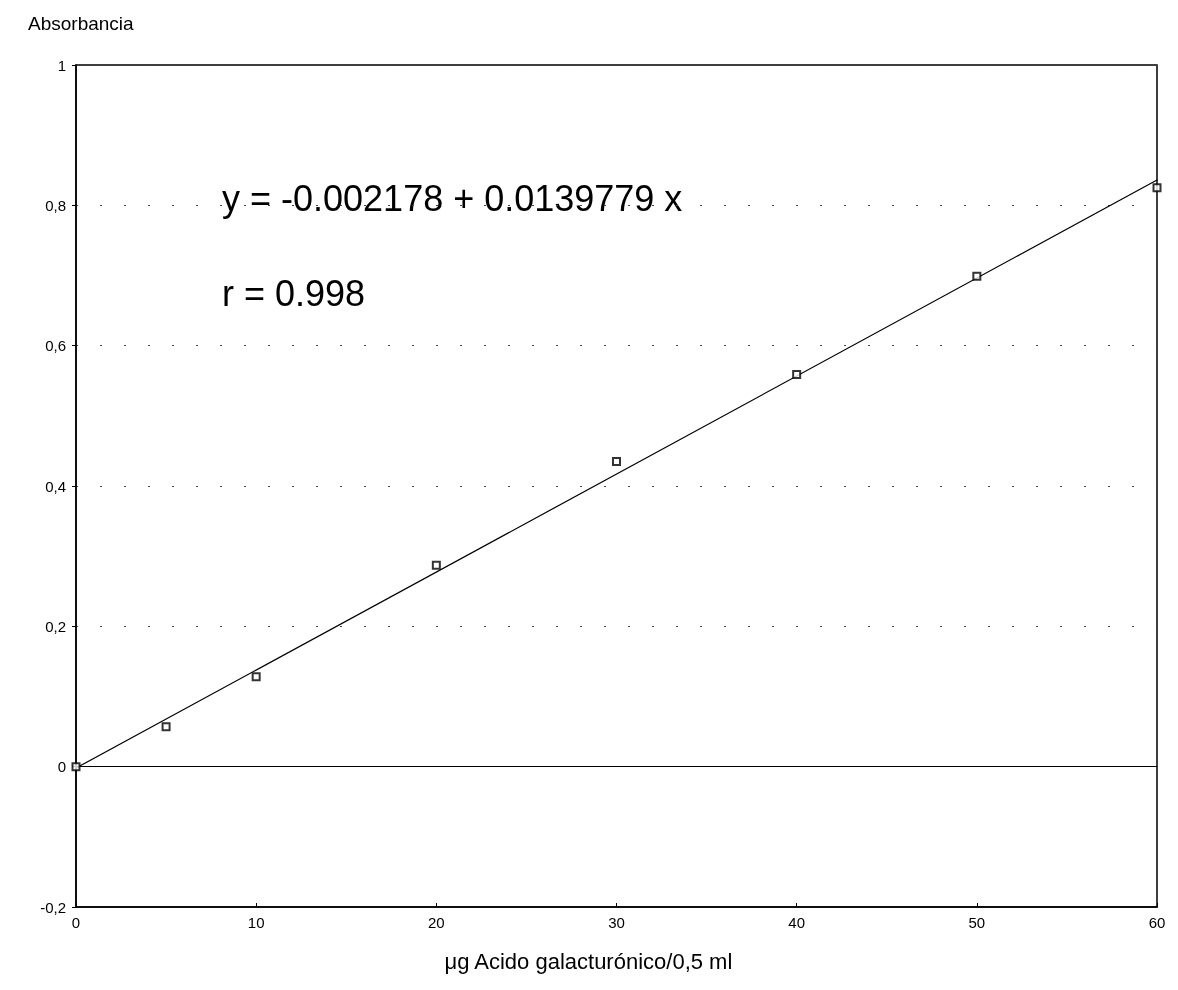  What do you see at coordinates (61, 767) in the screenshot?
I see `y-tick-label: 0` at bounding box center [61, 767].